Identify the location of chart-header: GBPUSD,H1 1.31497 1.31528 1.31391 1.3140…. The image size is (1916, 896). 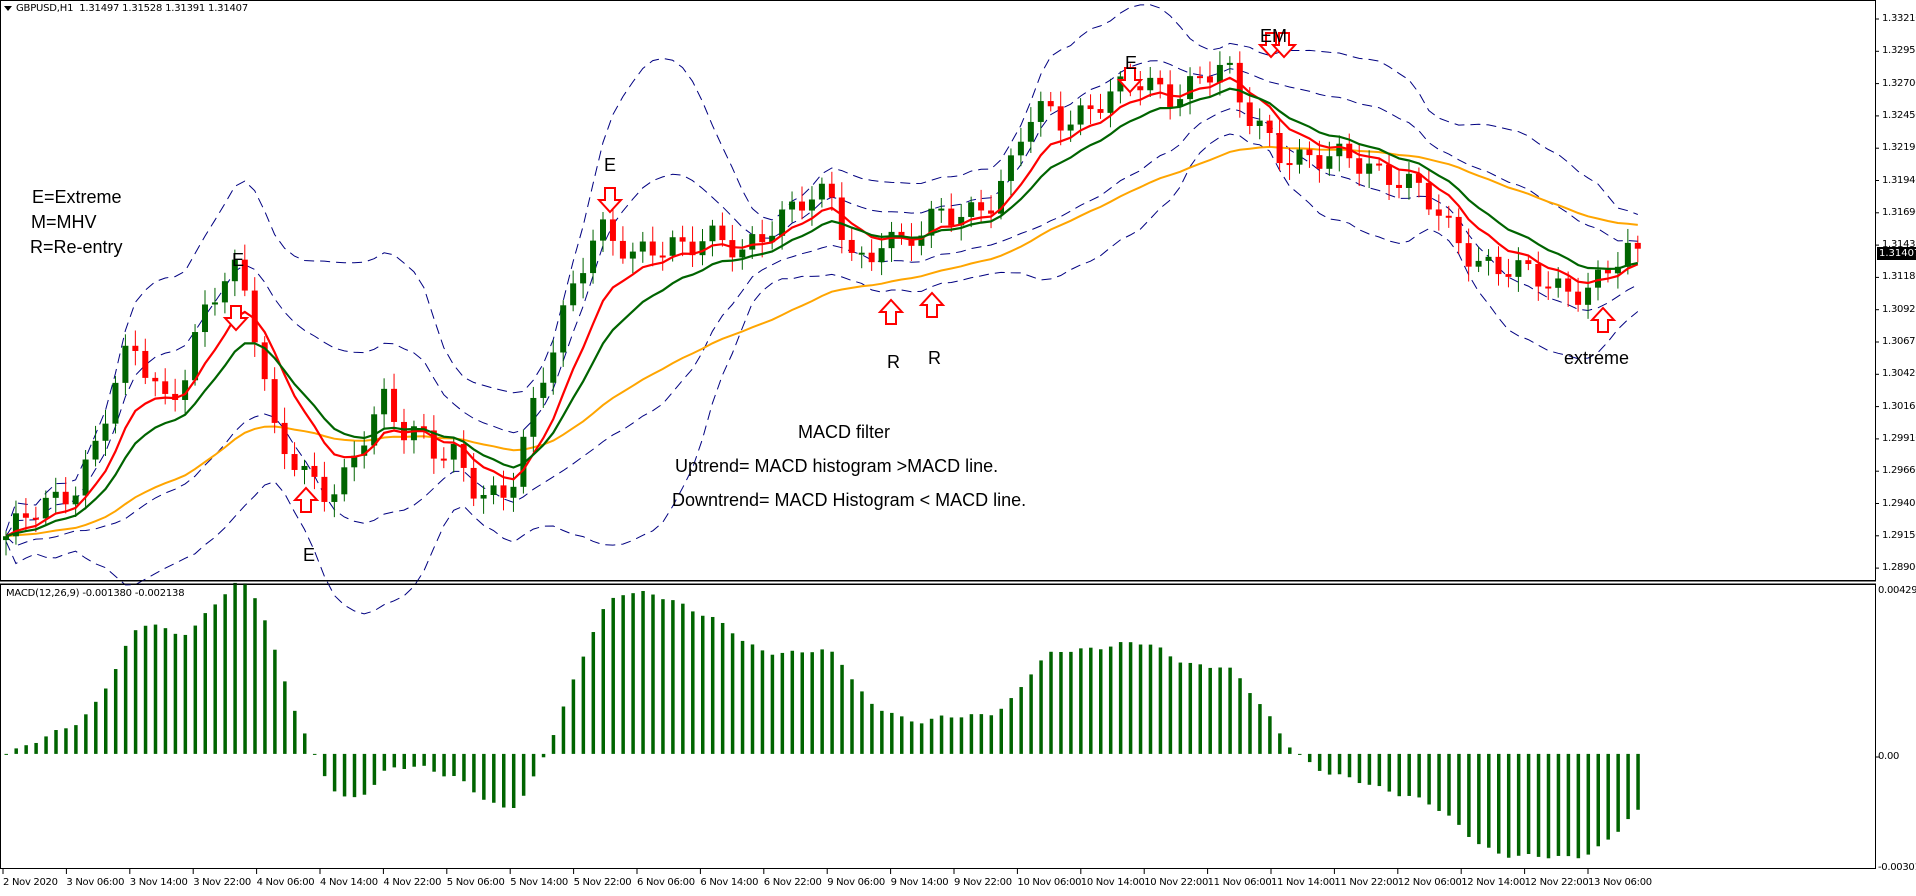
(126, 8).